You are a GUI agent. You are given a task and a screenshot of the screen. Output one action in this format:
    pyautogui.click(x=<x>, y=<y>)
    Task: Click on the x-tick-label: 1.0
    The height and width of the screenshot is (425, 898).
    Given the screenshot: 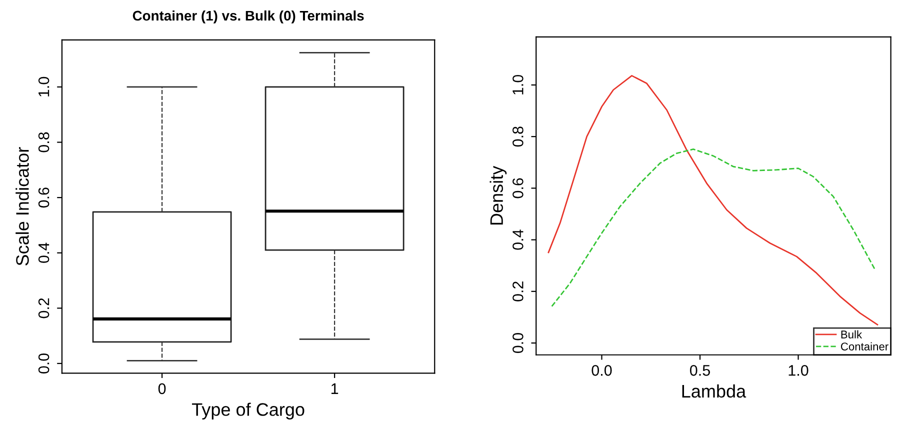 What is the action you would take?
    pyautogui.click(x=798, y=370)
    